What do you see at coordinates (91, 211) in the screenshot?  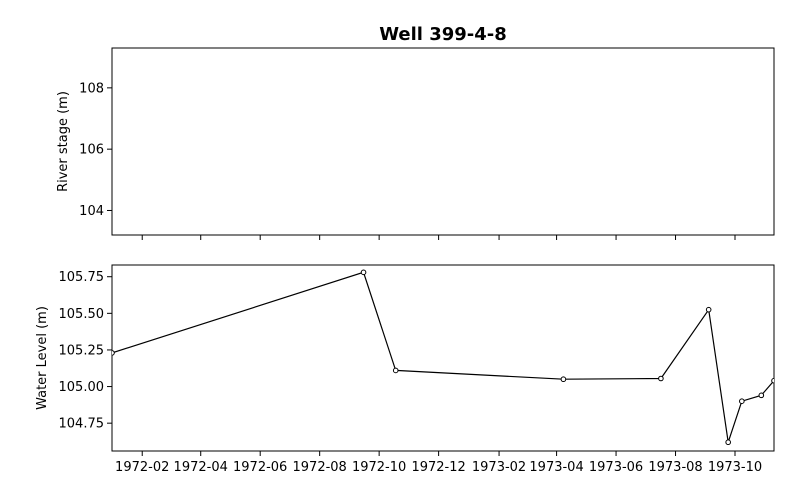 I see `y-tick-label: 104` at bounding box center [91, 211].